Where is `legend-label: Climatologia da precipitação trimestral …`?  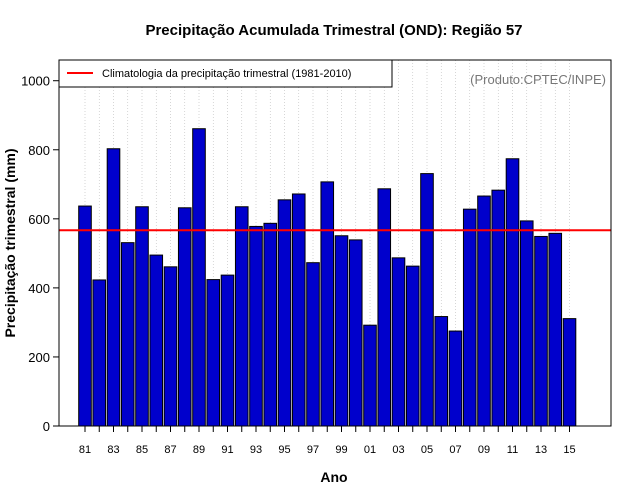
legend-label: Climatologia da precipitação trimestral … is located at coordinates (226, 74).